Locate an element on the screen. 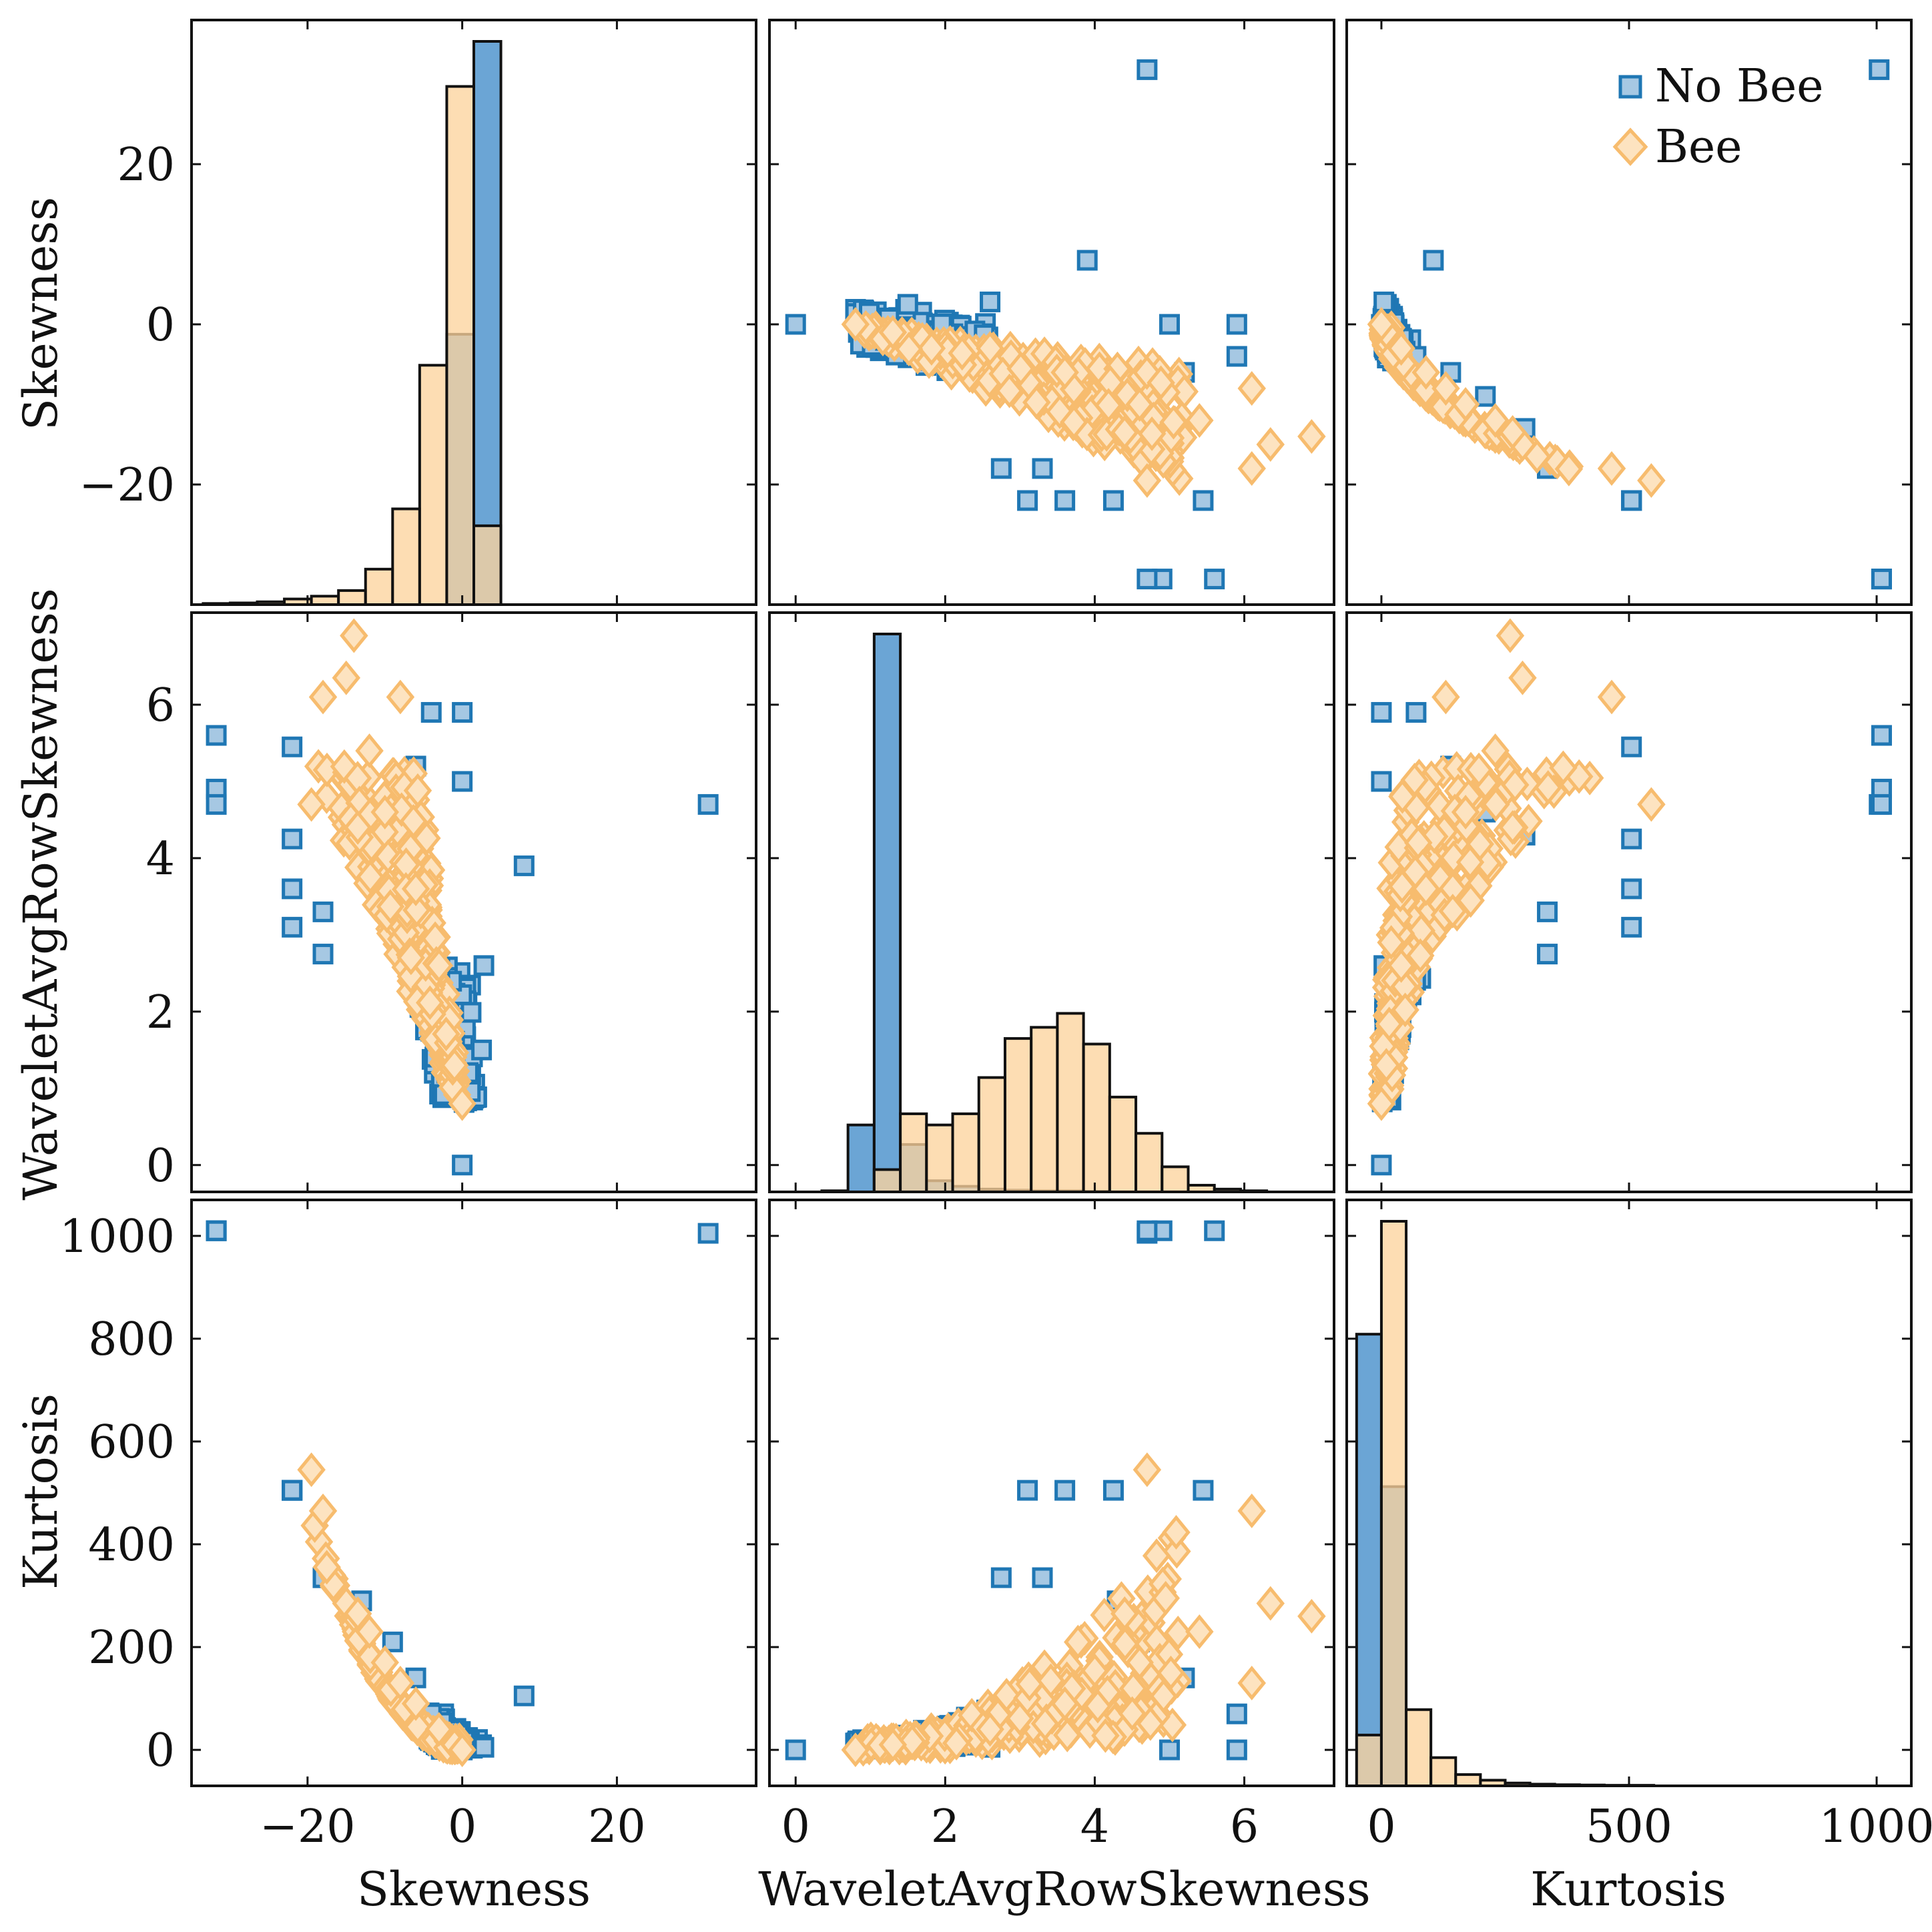 The width and height of the screenshot is (1932, 1932). x-tick-label: 1000 is located at coordinates (1876, 1827).